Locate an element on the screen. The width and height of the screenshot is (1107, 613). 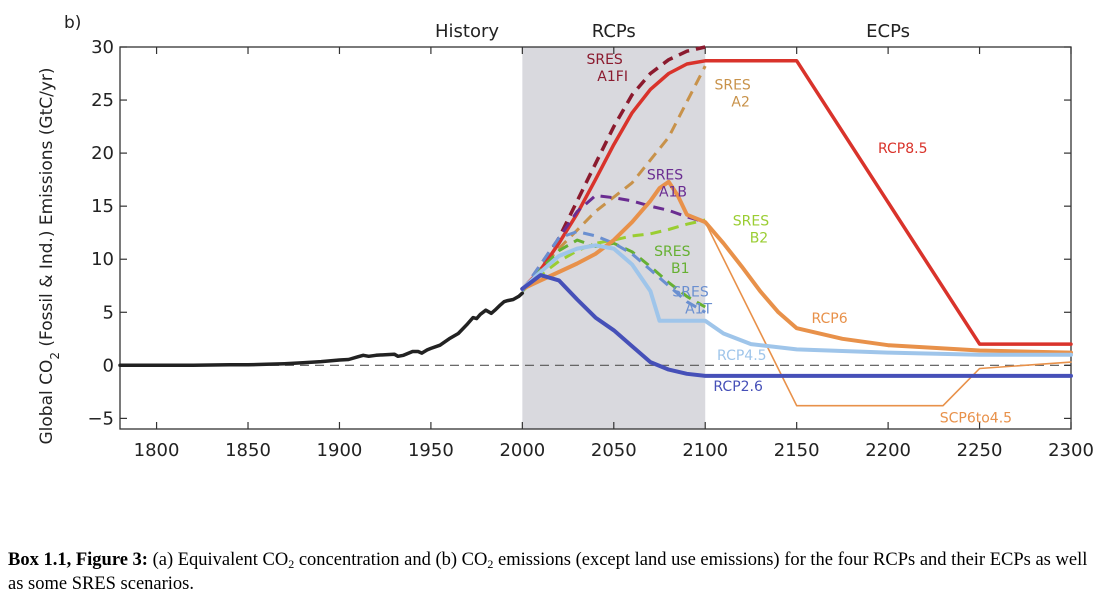
x-tick-label-2000: 2000 is located at coordinates (522, 450).